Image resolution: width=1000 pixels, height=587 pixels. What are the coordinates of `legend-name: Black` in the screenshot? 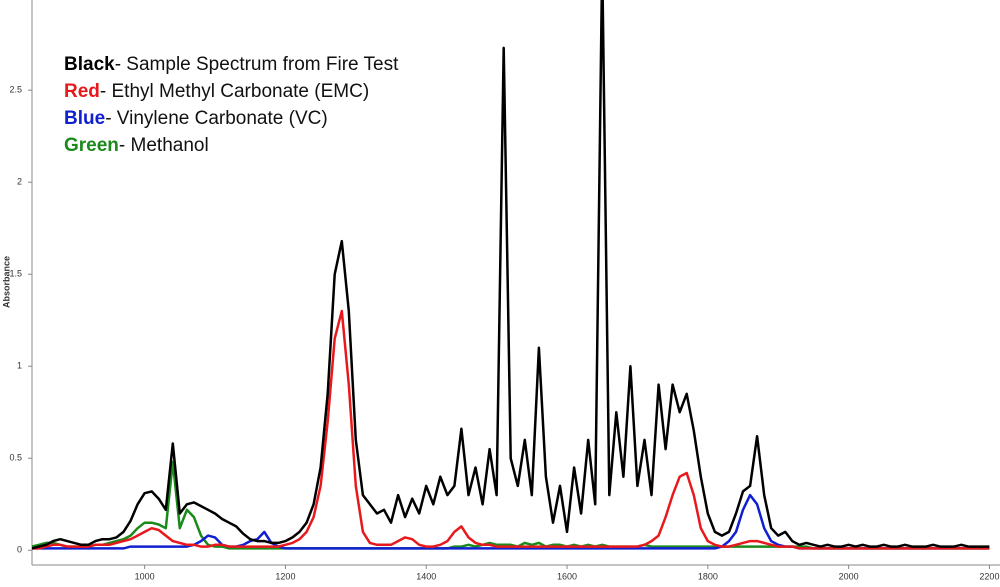 It's located at (89, 64).